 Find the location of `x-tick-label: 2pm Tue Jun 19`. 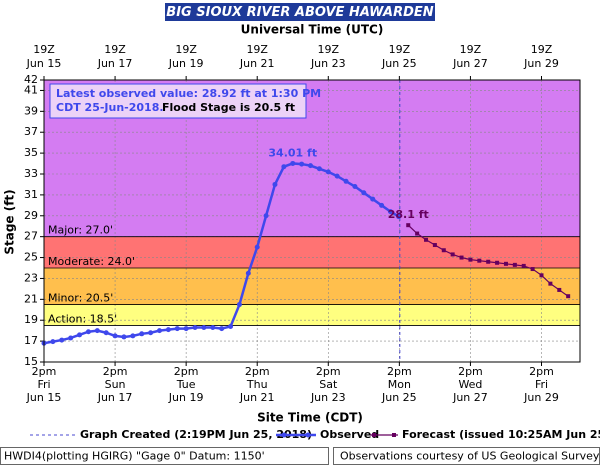

x-tick-label: 2pm Tue Jun 19 is located at coordinates (186, 384).